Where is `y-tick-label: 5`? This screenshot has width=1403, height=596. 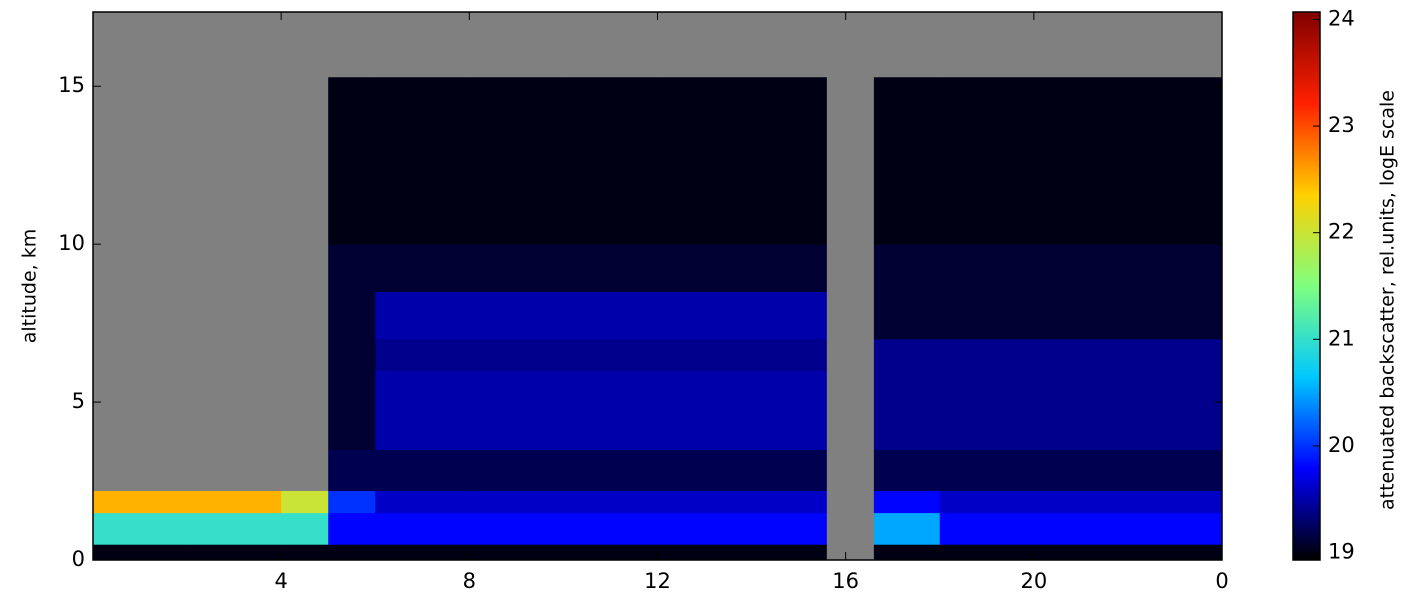 y-tick-label: 5 is located at coordinates (78, 401).